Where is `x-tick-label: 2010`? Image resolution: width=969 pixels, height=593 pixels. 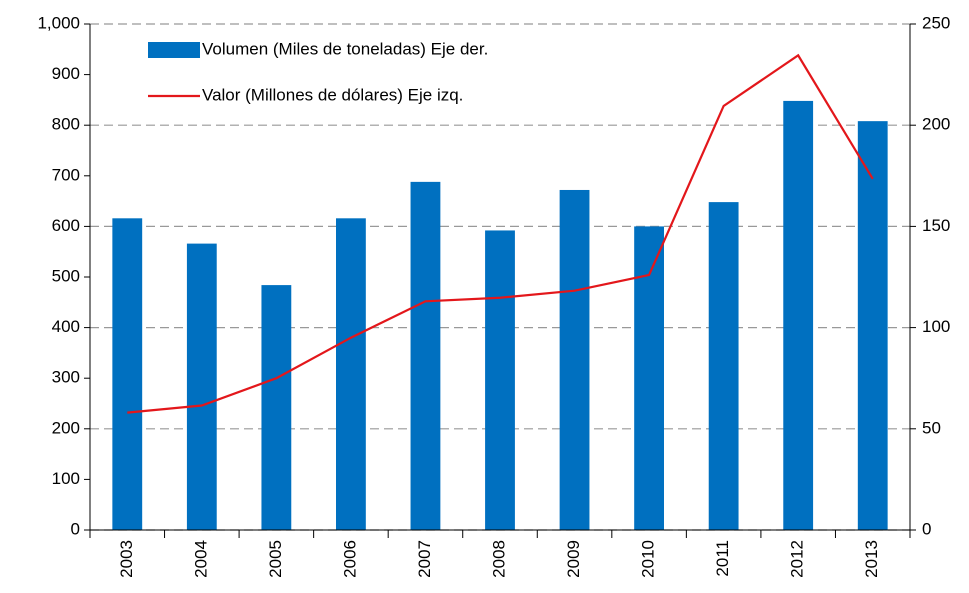 x-tick-label: 2010 is located at coordinates (648, 559).